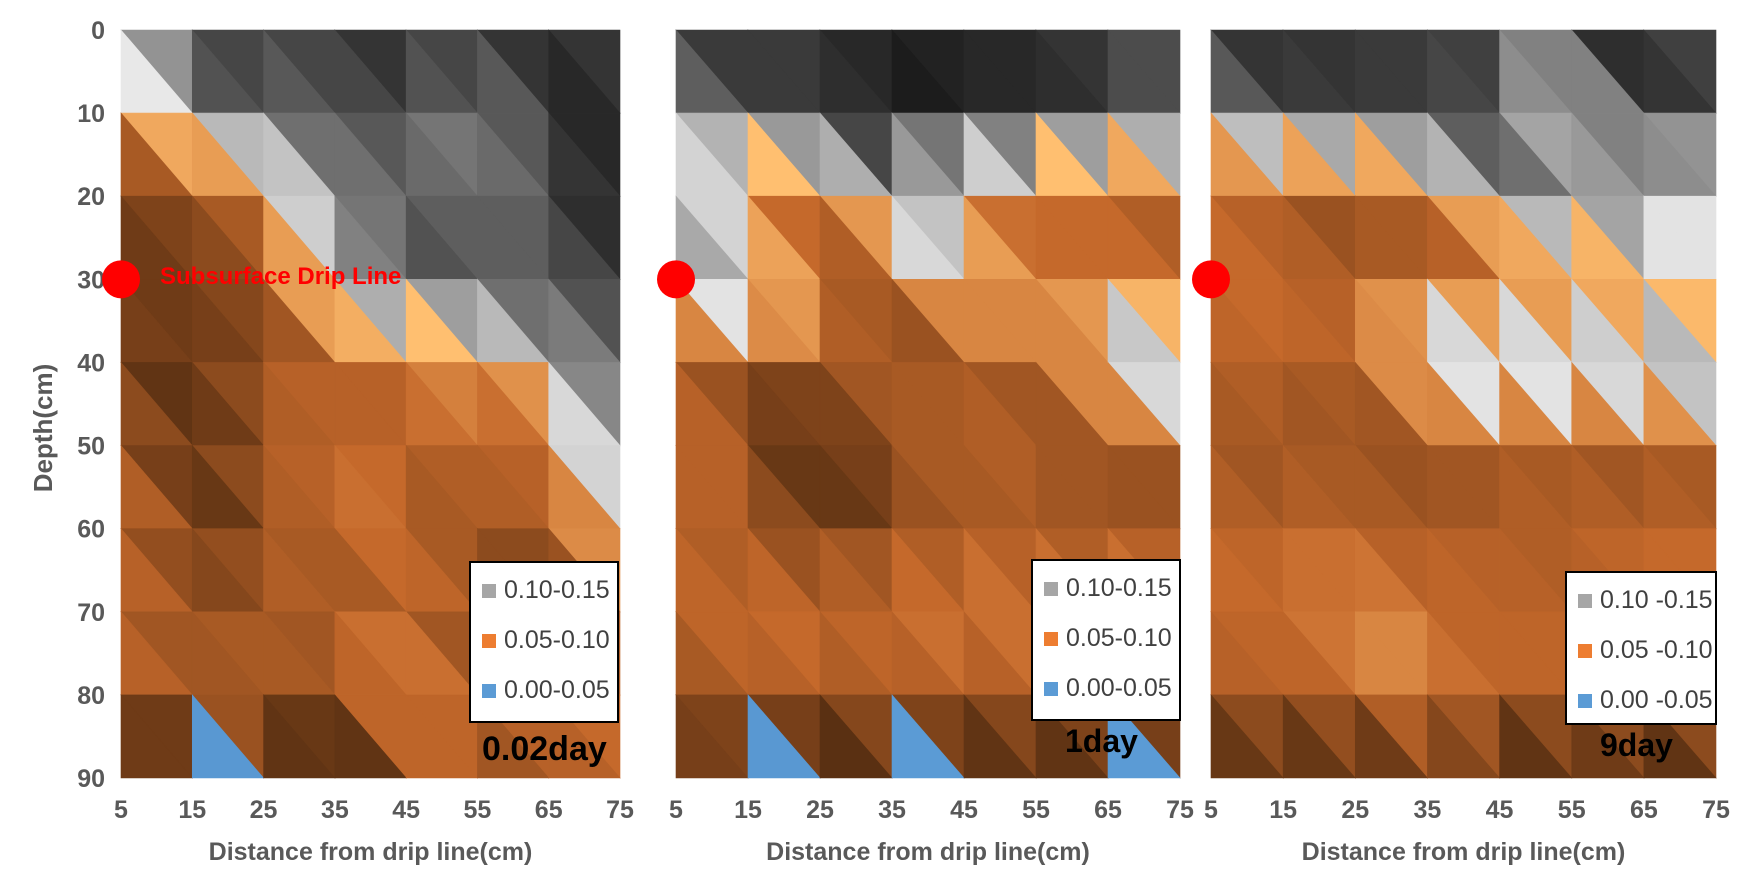 The image size is (1738, 876). What do you see at coordinates (544, 749) in the screenshot?
I see `panel-time-label: 0.02day` at bounding box center [544, 749].